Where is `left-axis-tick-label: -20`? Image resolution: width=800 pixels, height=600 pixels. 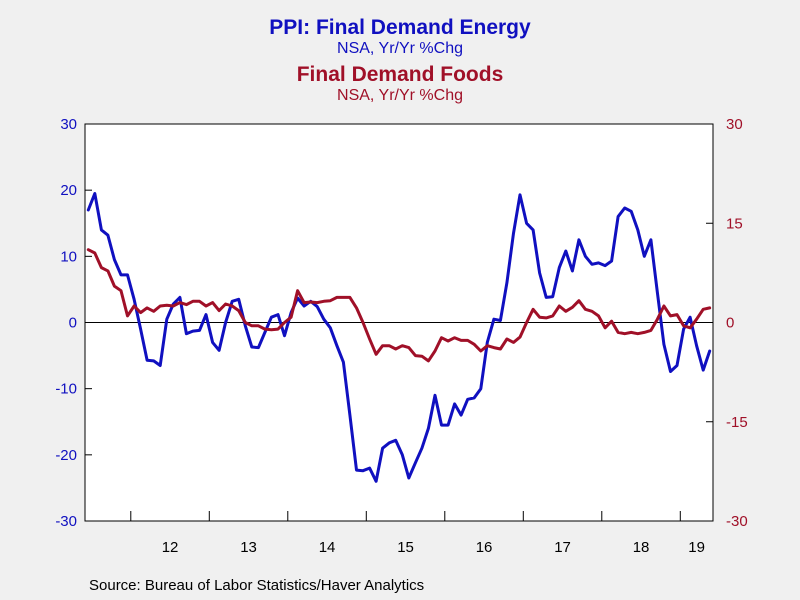 left-axis-tick-label: -20 is located at coordinates (66, 455).